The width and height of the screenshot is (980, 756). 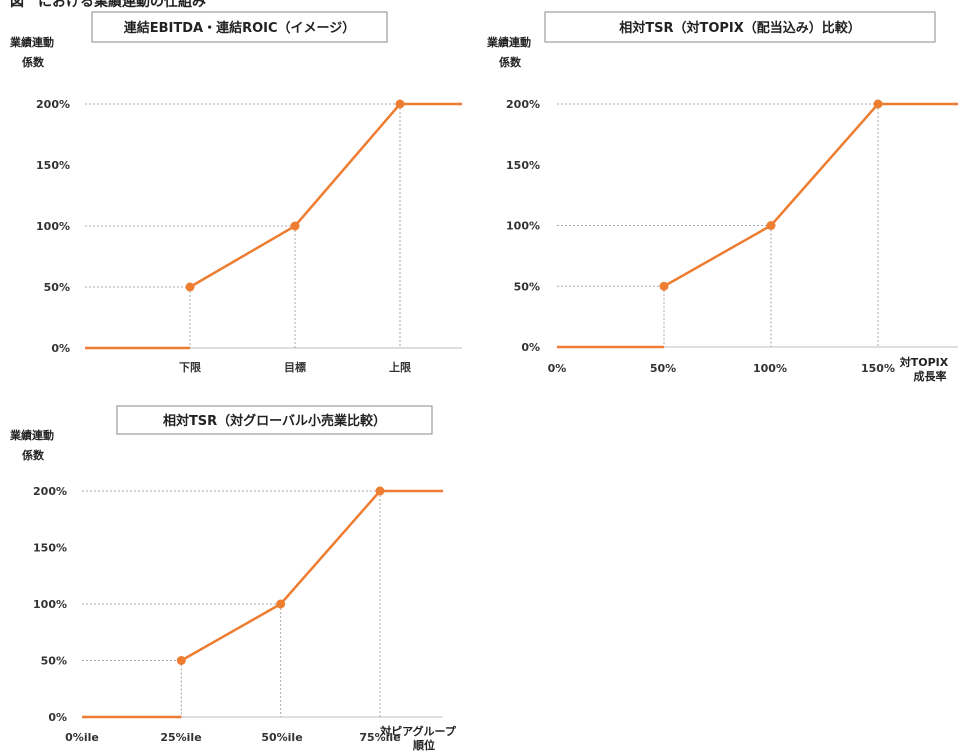 What do you see at coordinates (108, 5) in the screenshot?
I see `figure-header-text: 図 における業績連動の仕組み` at bounding box center [108, 5].